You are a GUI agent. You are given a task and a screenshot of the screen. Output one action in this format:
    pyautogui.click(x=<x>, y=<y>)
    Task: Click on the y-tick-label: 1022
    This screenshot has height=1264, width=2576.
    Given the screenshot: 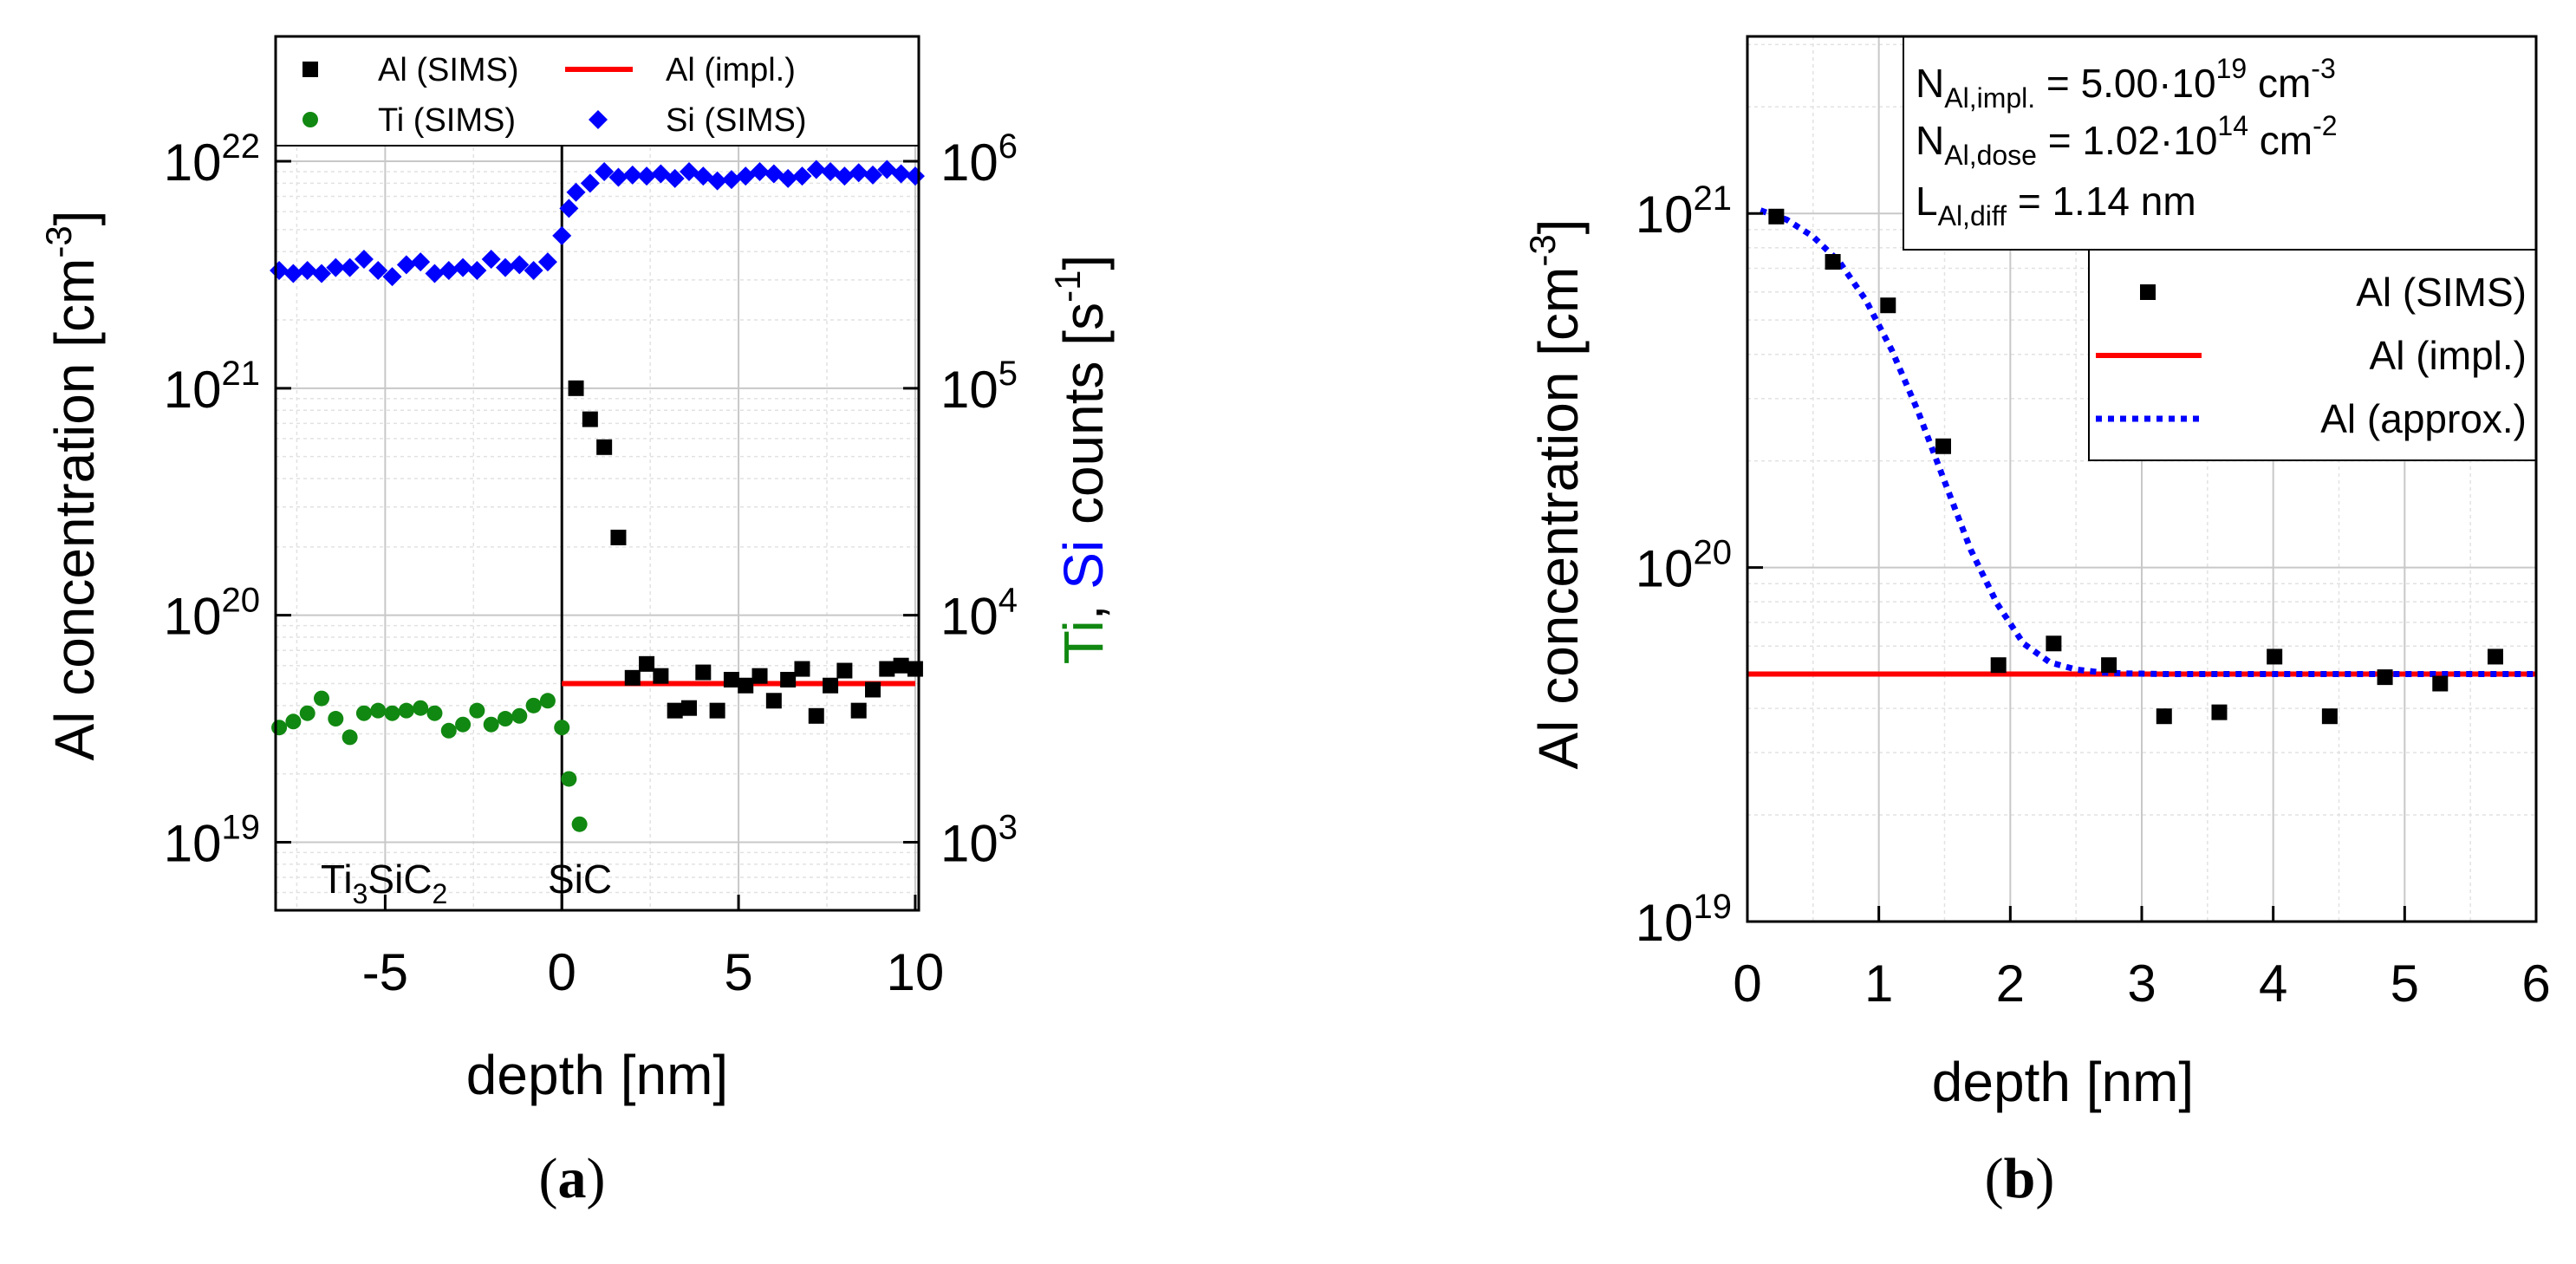 What is the action you would take?
    pyautogui.click(x=212, y=159)
    